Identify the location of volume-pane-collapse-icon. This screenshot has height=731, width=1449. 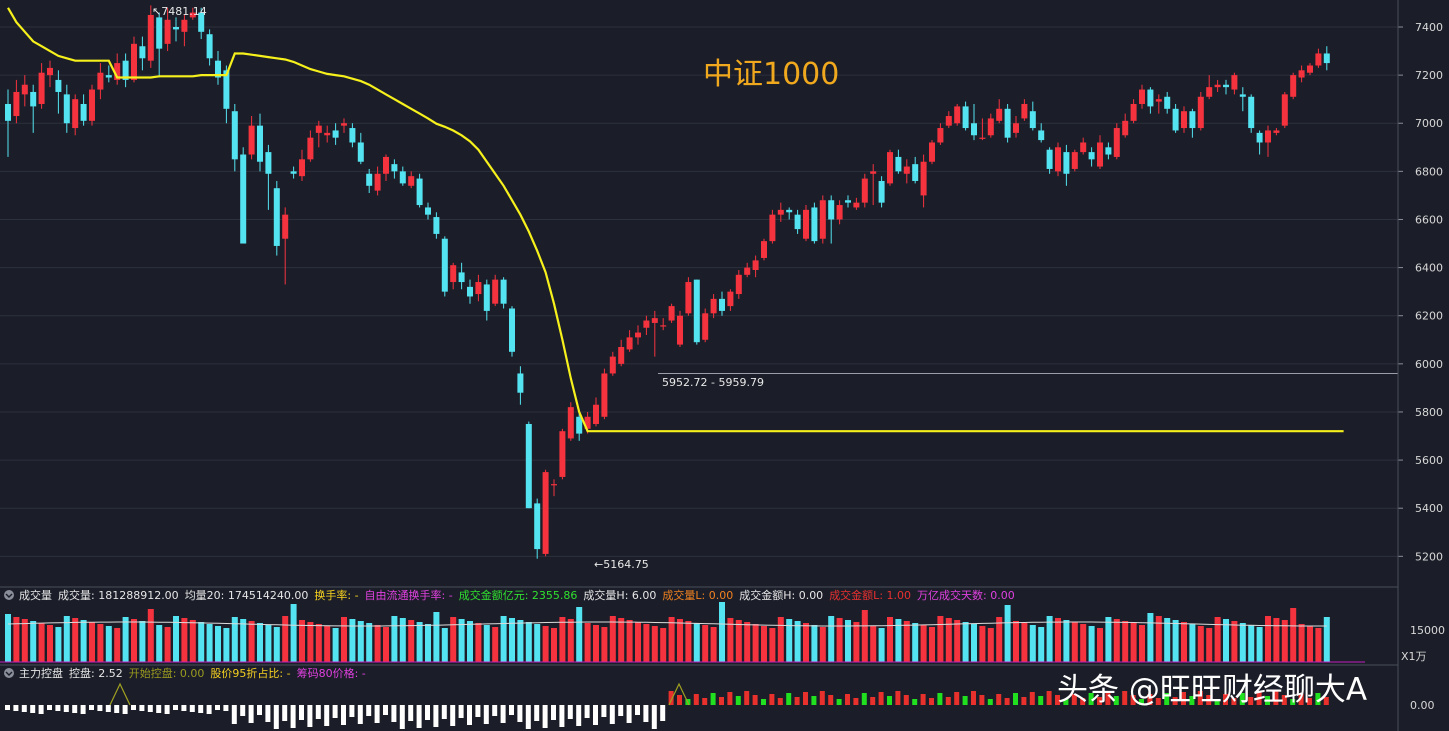
(9, 595).